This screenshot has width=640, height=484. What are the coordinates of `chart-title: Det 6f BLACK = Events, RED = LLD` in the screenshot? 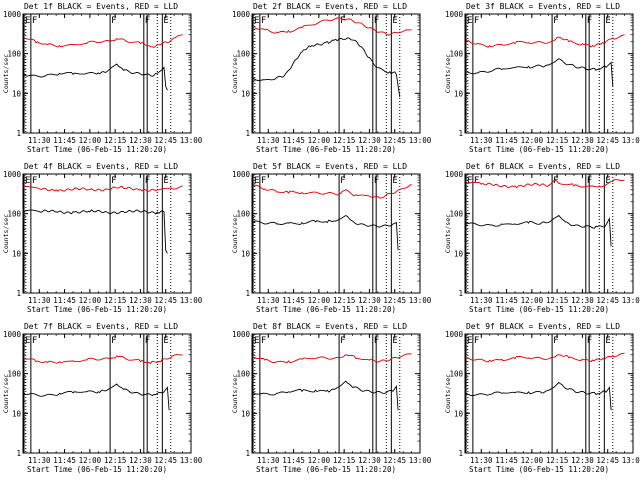 It's located at (543, 166).